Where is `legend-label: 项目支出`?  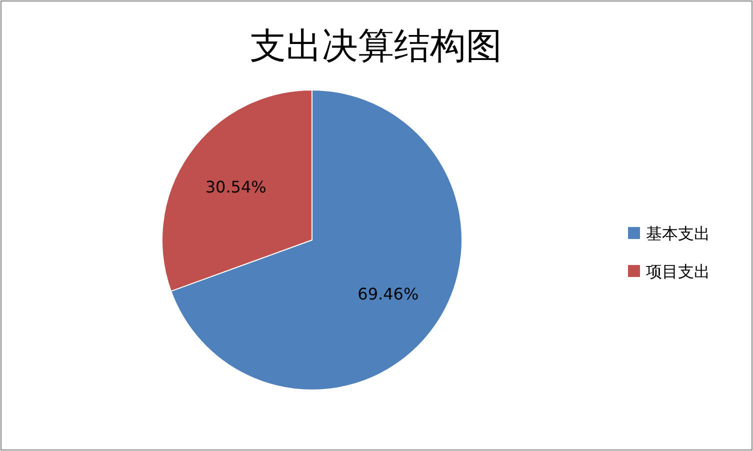 legend-label: 项目支出 is located at coordinates (678, 271).